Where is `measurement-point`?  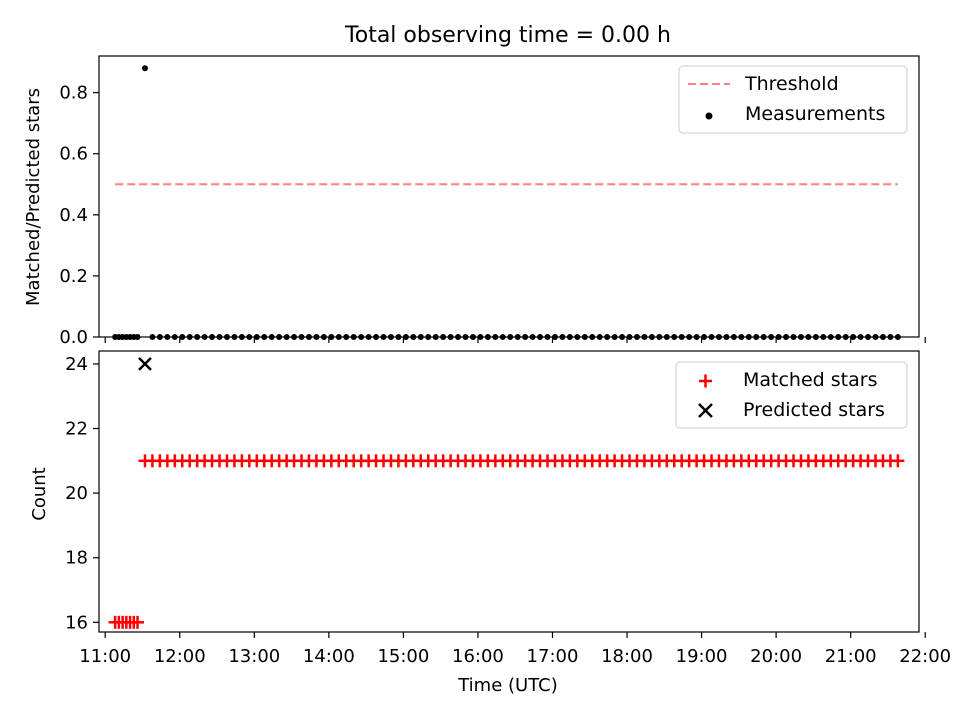
measurement-point is located at coordinates (144, 68).